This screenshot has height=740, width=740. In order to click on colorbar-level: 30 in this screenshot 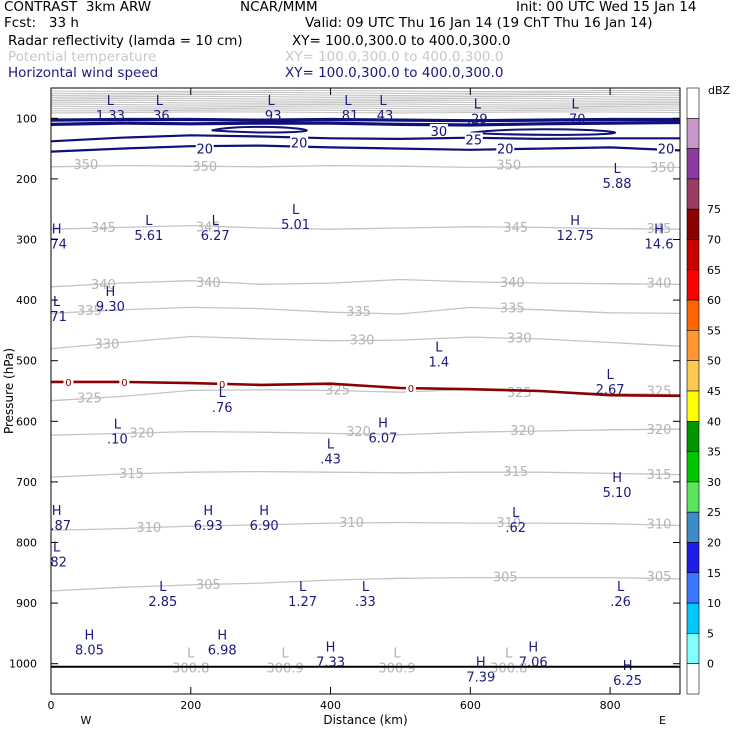, I will do `click(714, 482)`.